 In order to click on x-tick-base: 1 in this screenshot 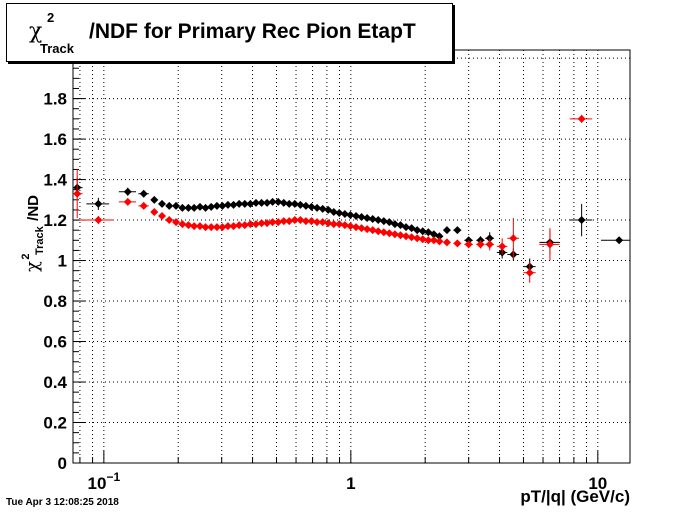, I will do `click(350, 483)`.